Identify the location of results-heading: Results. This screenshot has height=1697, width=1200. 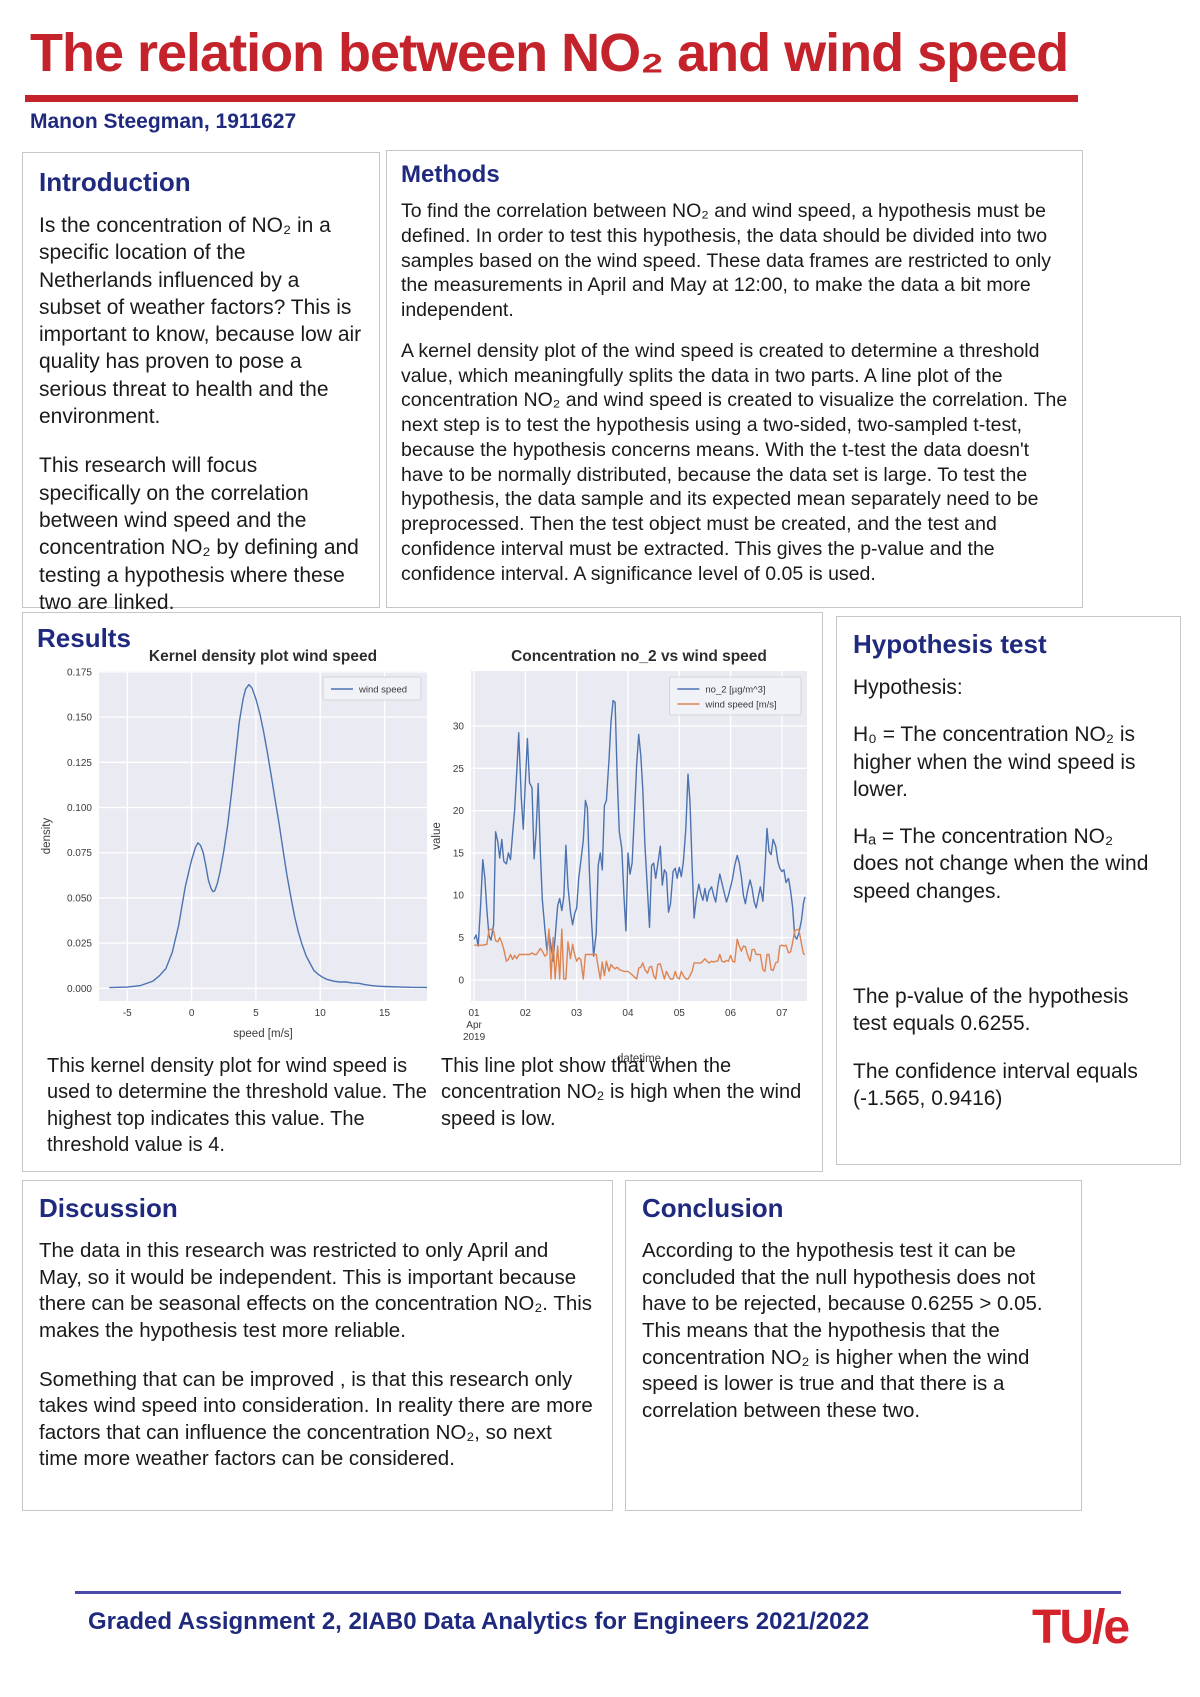
(84, 638).